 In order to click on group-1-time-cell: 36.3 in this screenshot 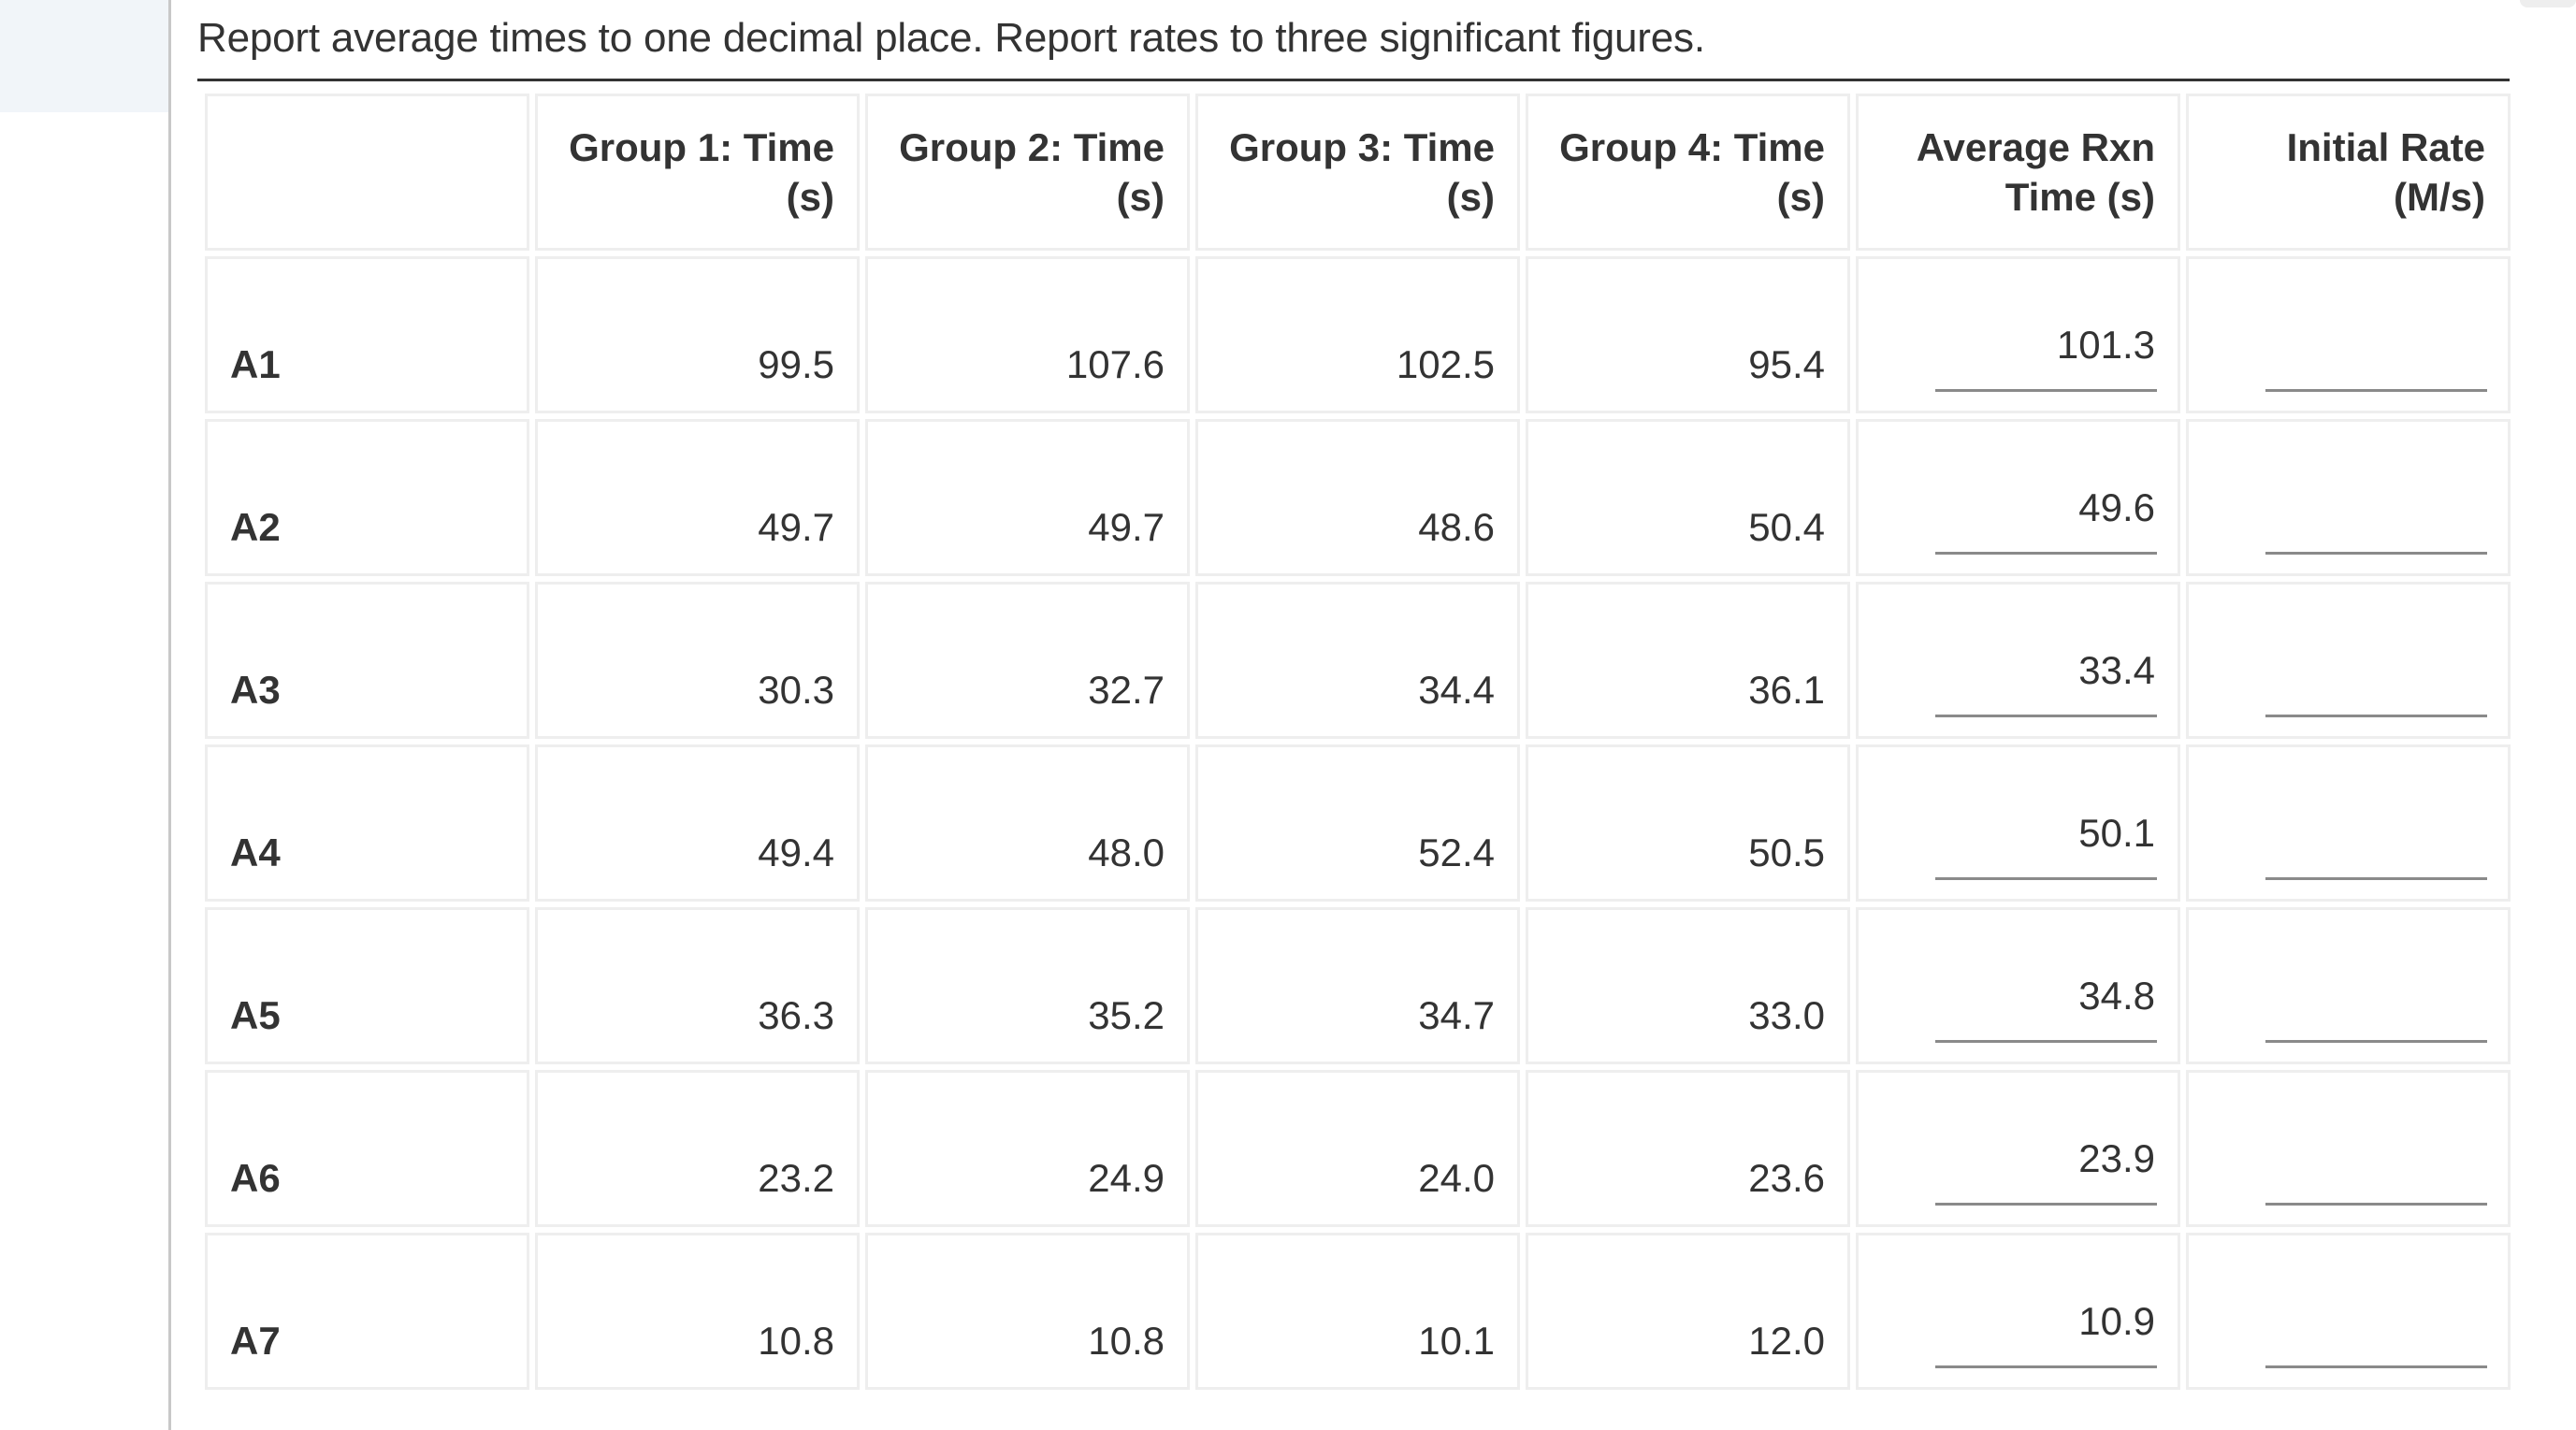, I will do `click(698, 985)`.